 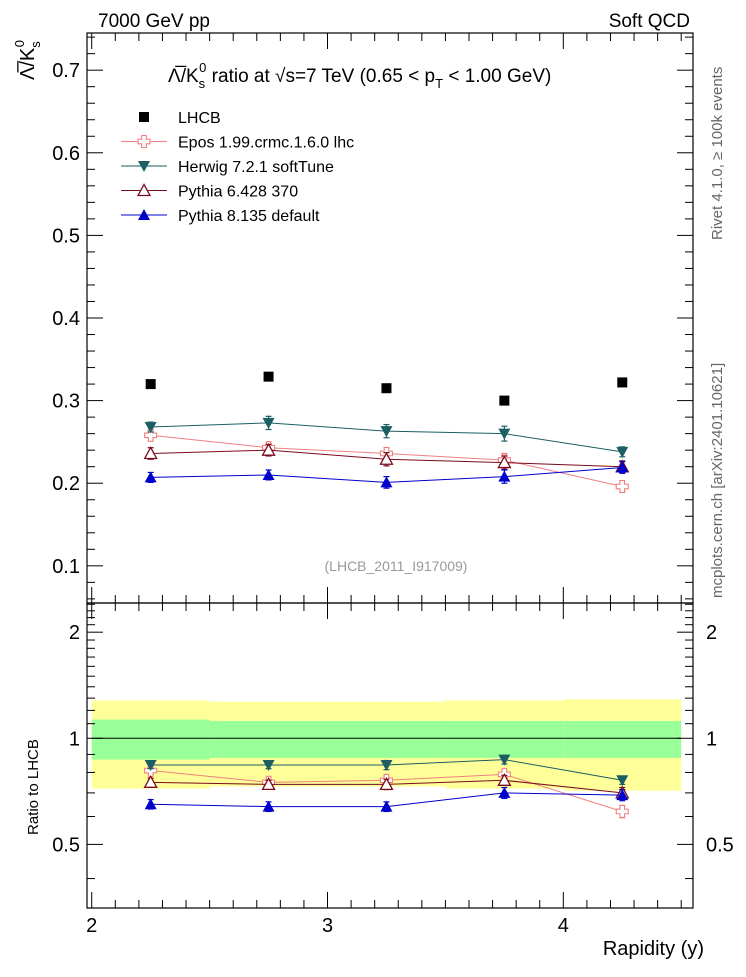 What do you see at coordinates (27, 63) in the screenshot?
I see `y-axis-label-lead: Λ̅/K` at bounding box center [27, 63].